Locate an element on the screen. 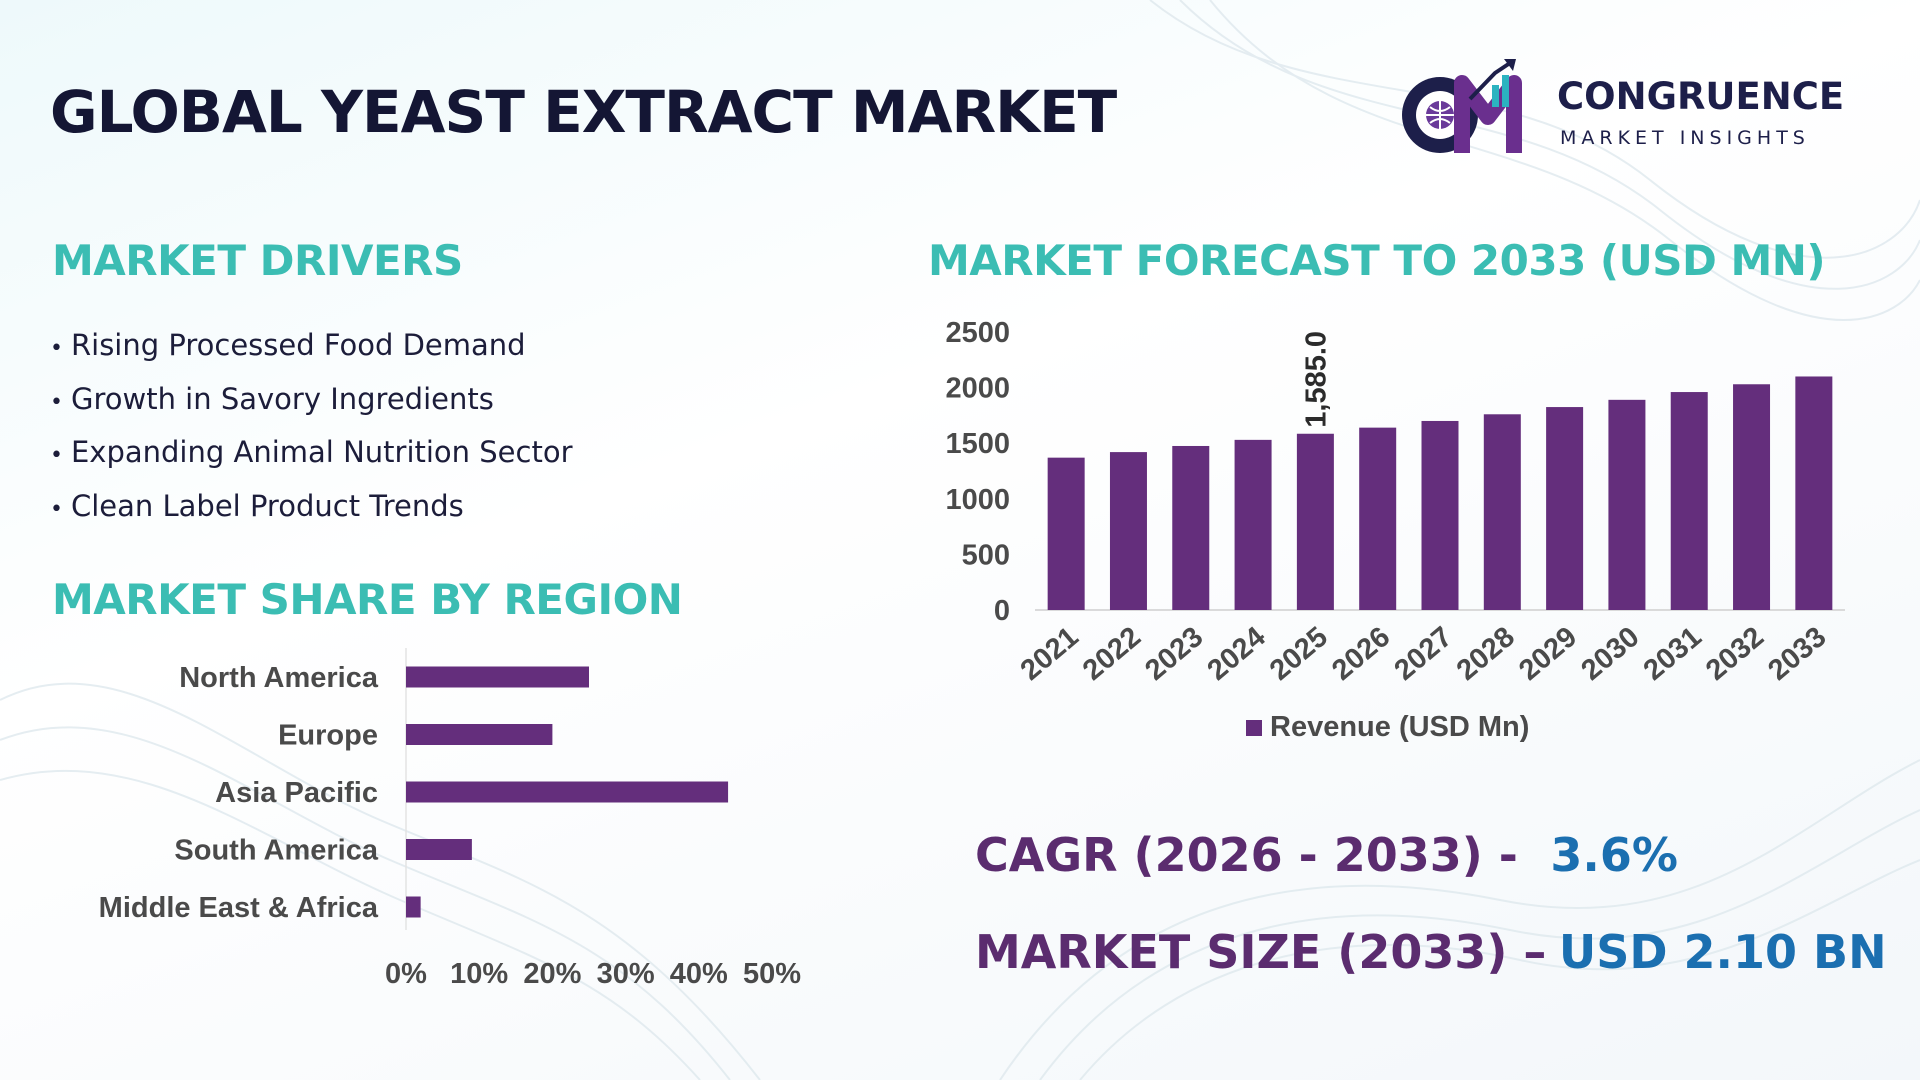 This screenshot has width=1920, height=1080. y-tick-label: 500 is located at coordinates (986, 555).